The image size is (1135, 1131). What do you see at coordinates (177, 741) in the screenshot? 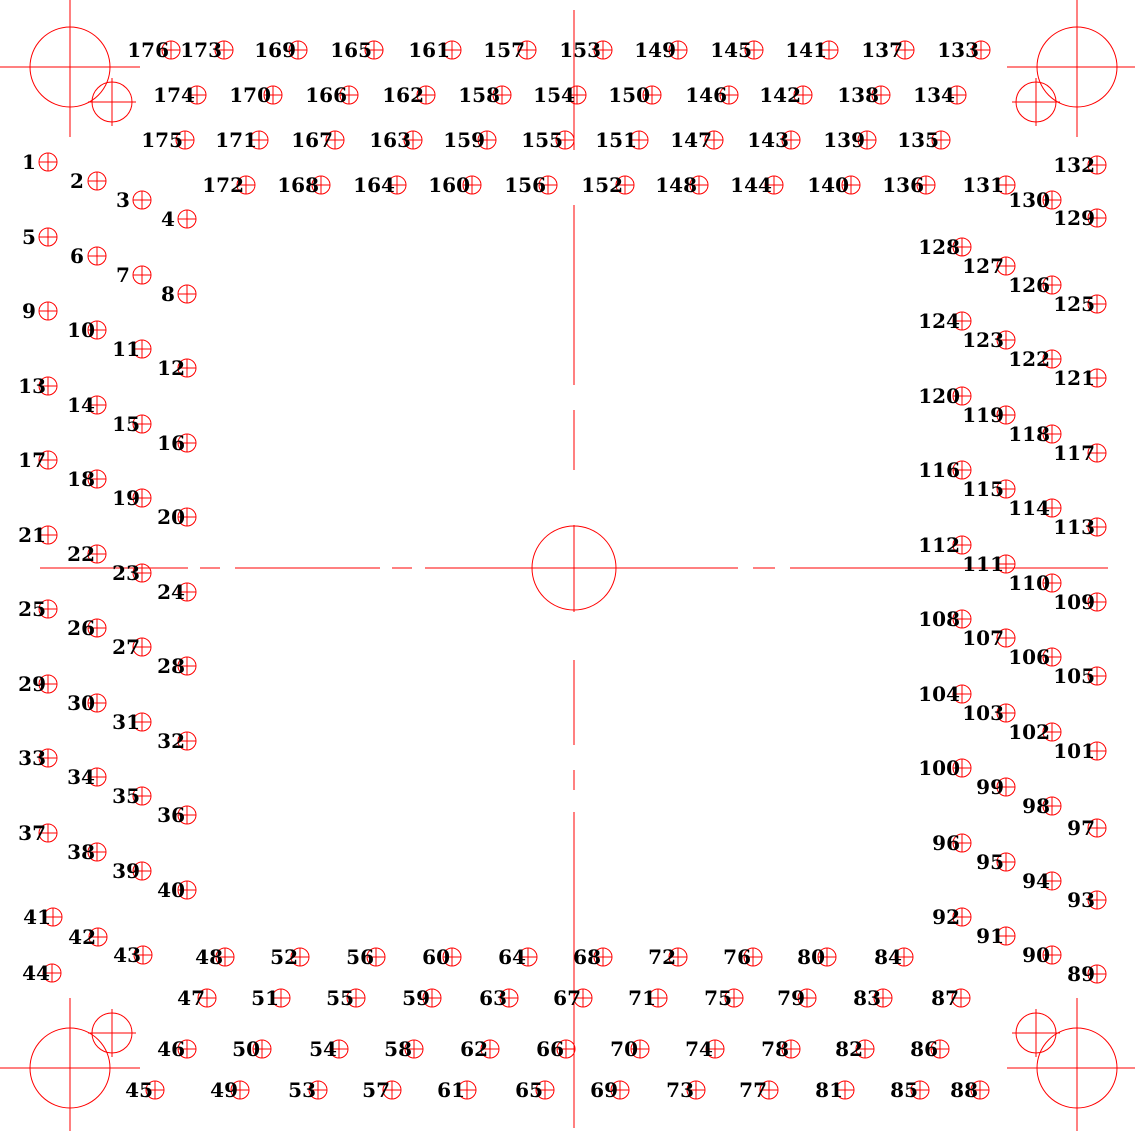
I see `pad-32: 32` at bounding box center [177, 741].